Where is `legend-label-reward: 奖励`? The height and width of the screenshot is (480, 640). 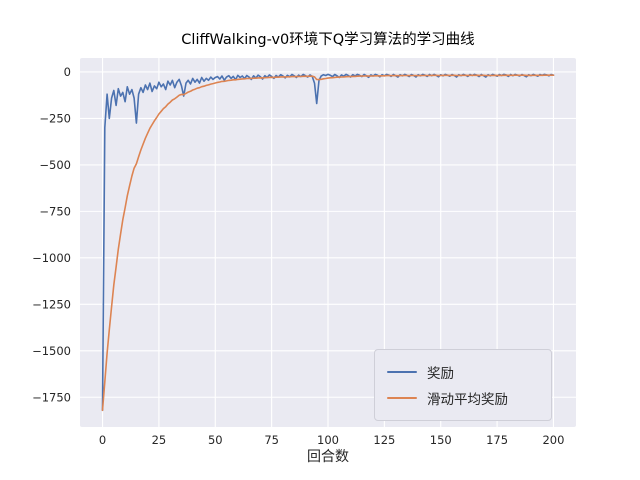
legend-label-reward: 奖励 is located at coordinates (440, 374).